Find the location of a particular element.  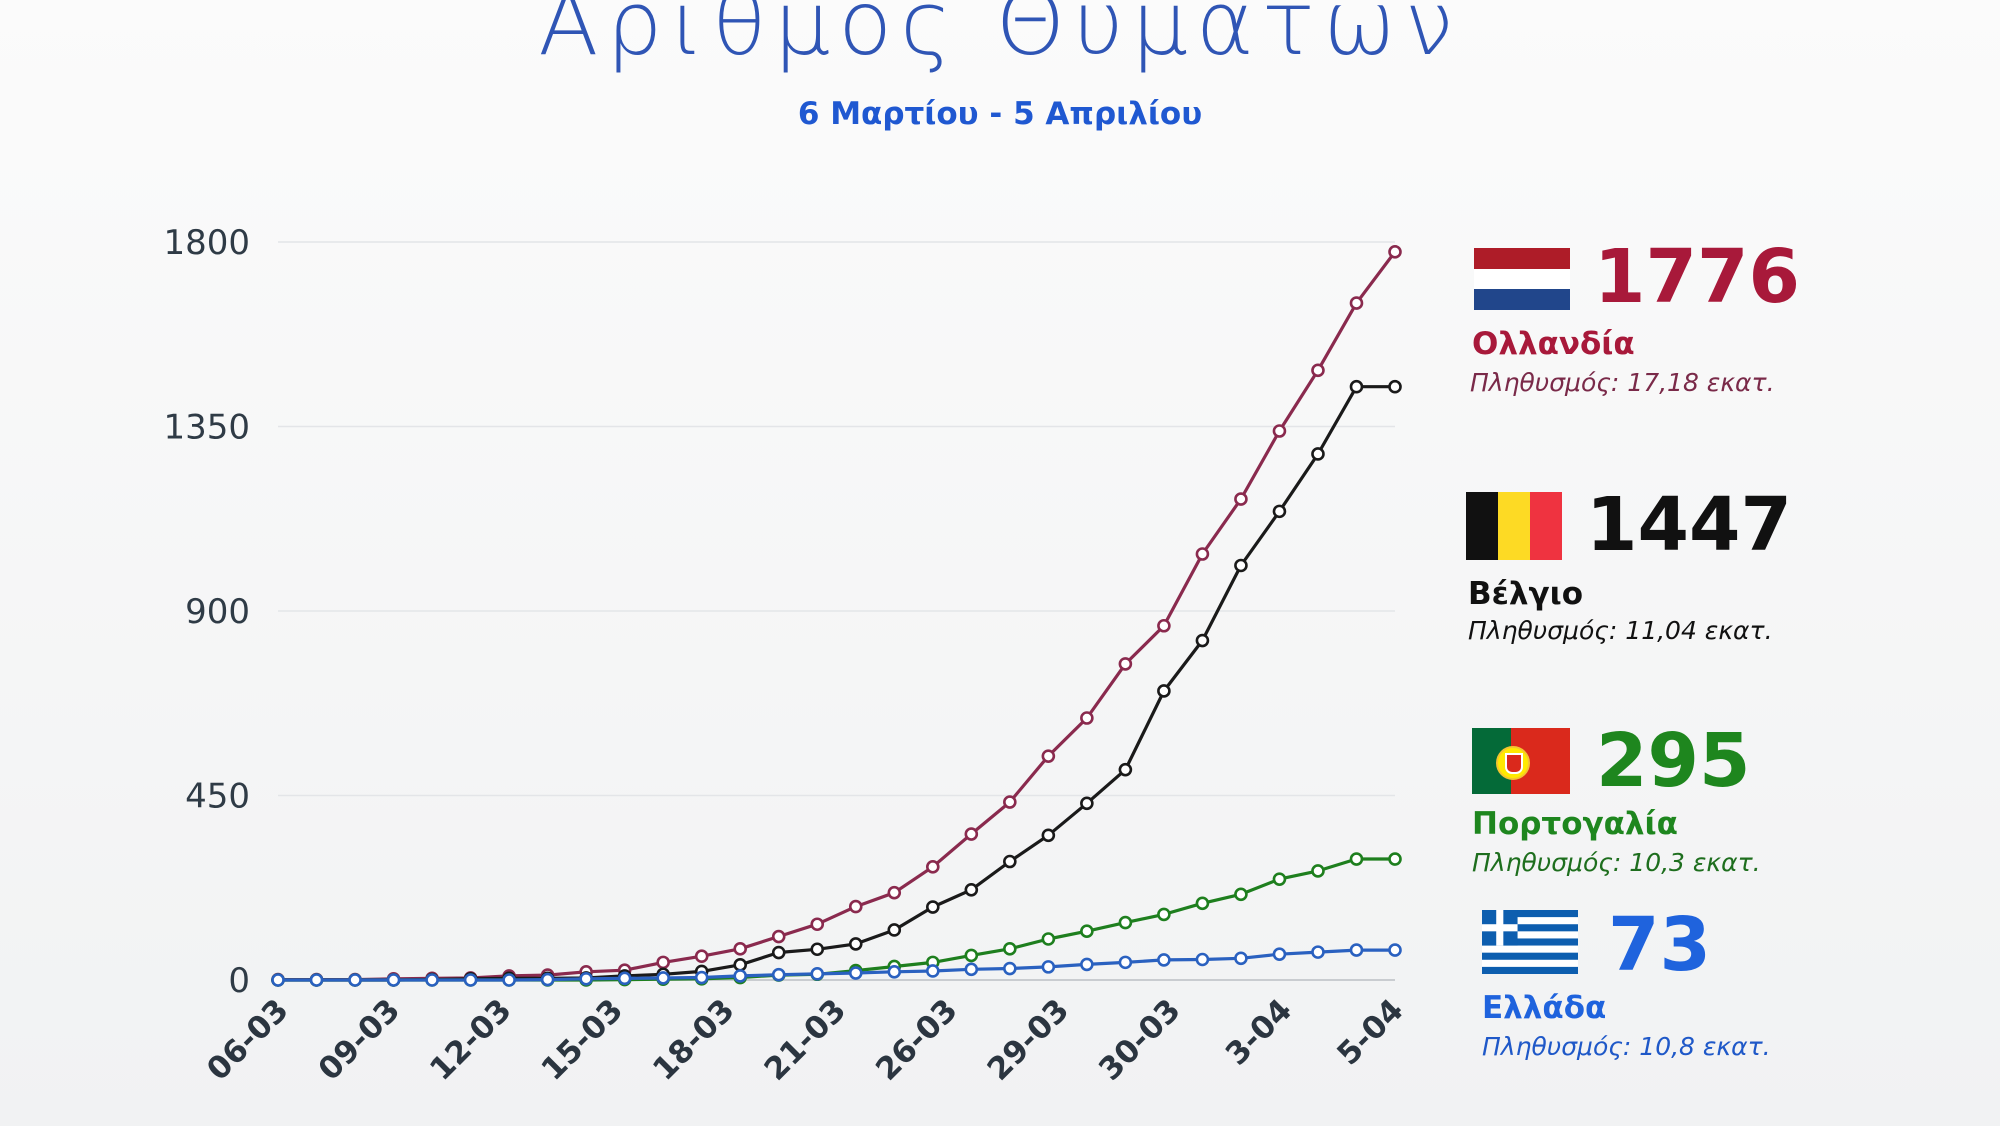

y-tick-label: 450 is located at coordinates (217, 797).